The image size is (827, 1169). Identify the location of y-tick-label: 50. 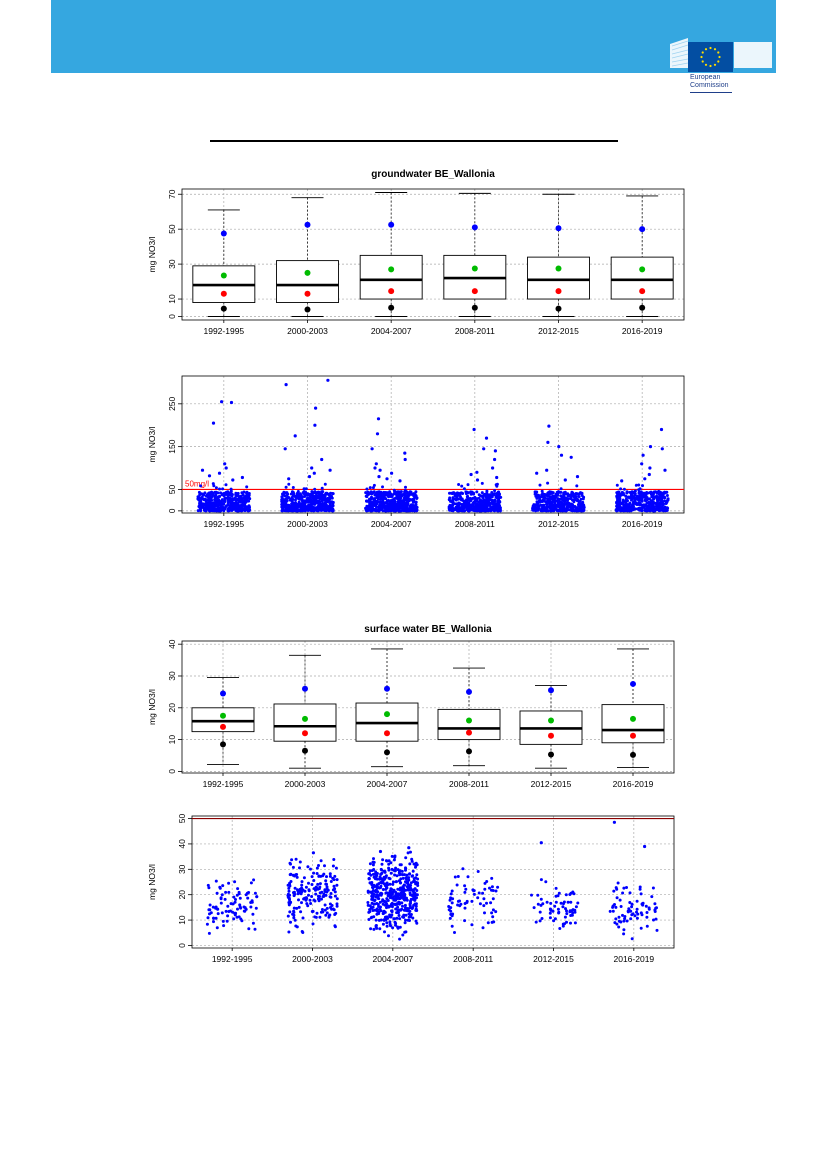
(172, 489).